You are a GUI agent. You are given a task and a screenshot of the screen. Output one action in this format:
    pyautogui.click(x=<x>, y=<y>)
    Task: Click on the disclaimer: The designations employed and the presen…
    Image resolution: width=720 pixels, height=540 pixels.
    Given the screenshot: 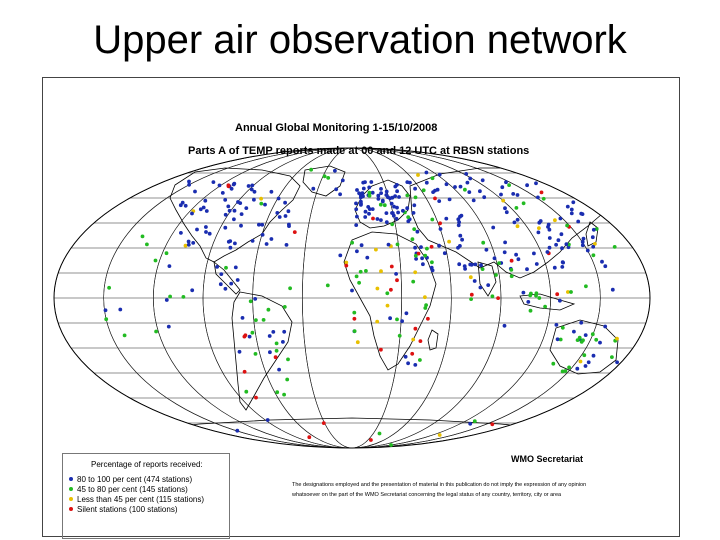 What is the action you would take?
    pyautogui.click(x=472, y=490)
    